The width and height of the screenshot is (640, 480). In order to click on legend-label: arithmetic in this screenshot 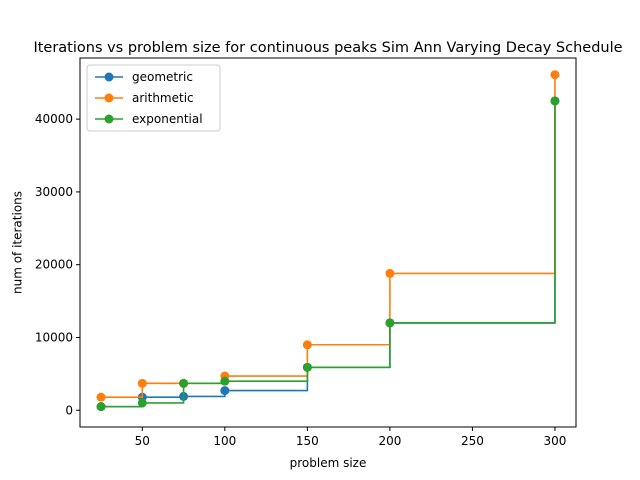, I will do `click(163, 98)`.